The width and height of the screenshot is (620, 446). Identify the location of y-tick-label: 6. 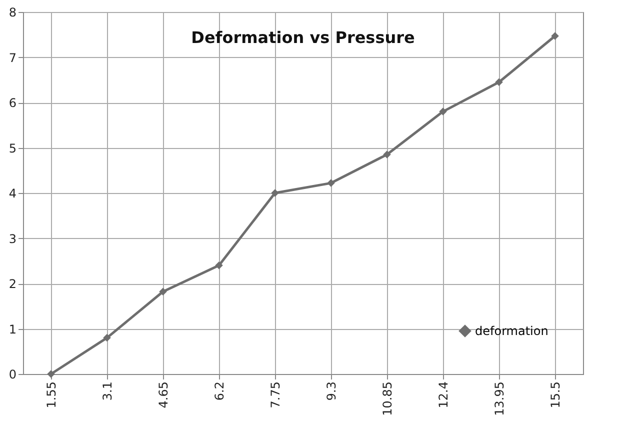
(12, 103).